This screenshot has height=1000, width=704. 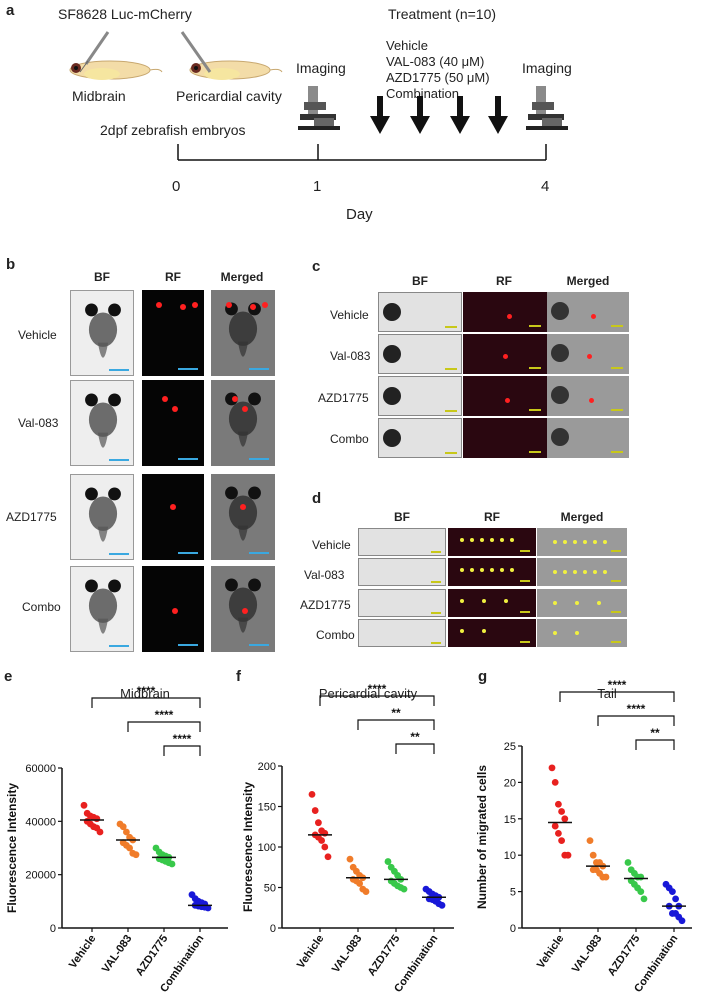 I want to click on panel-d-row-combo: Combo, so click(x=335, y=635).